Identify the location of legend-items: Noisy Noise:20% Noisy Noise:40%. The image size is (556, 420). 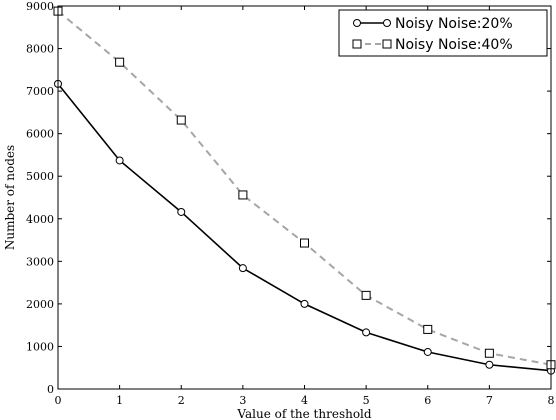
(432, 34).